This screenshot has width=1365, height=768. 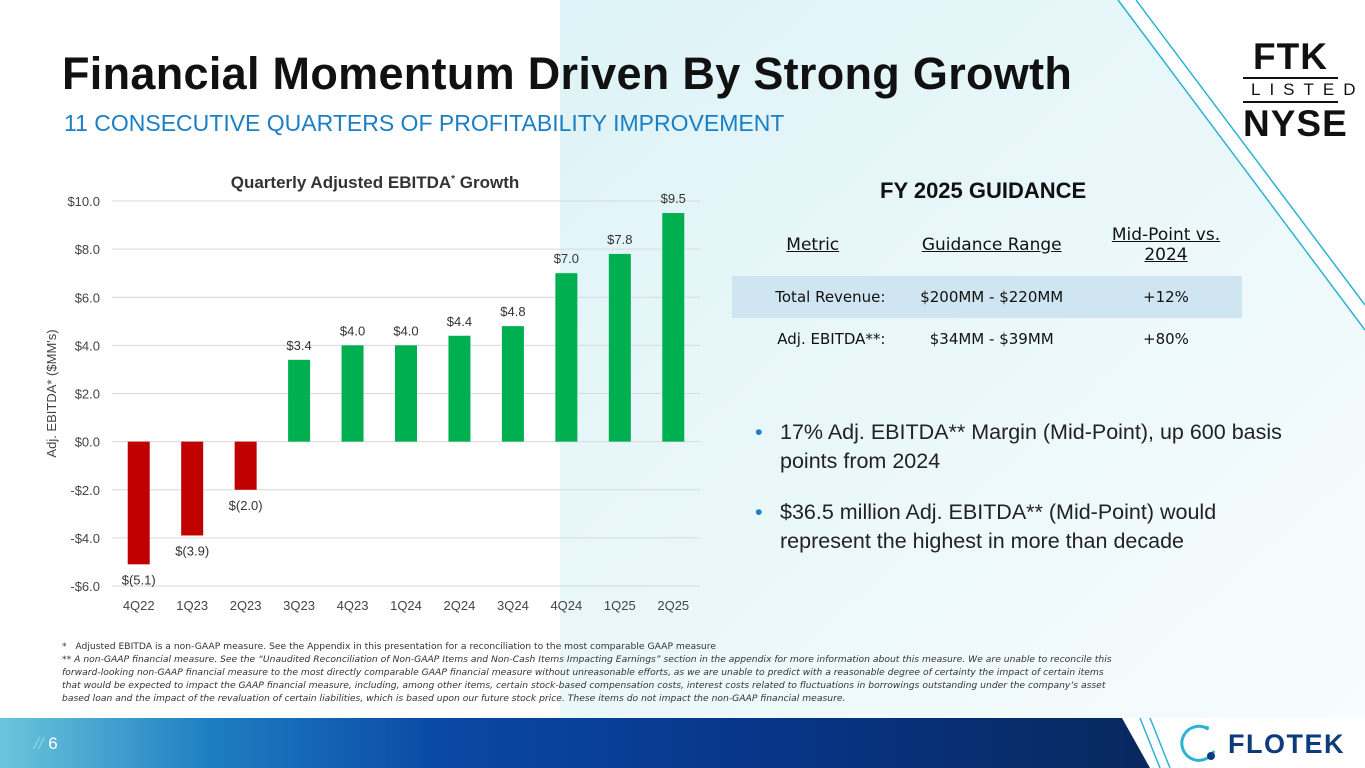 I want to click on x-tick-label: 3Q23, so click(x=299, y=605).